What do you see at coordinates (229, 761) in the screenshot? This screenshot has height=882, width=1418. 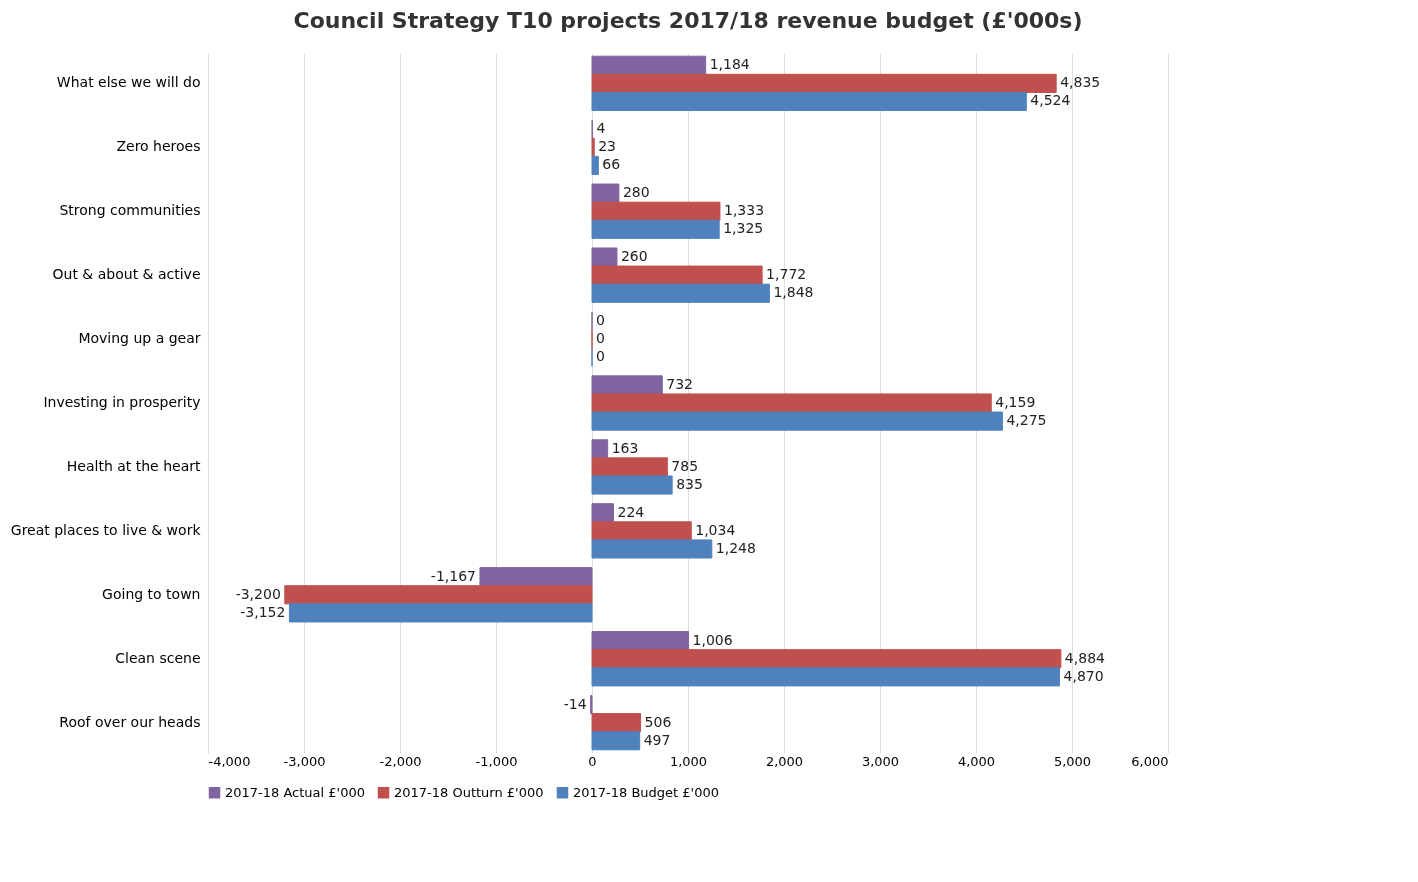 I see `x-tick-label: -4,000` at bounding box center [229, 761].